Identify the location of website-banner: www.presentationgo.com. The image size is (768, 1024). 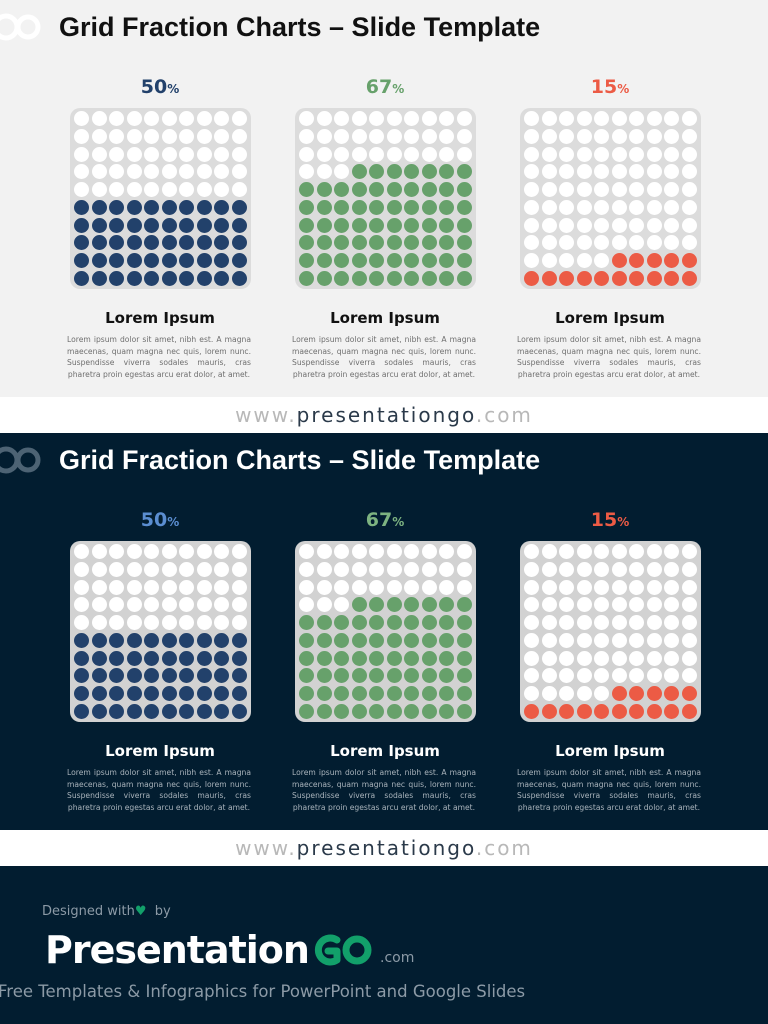
(384, 415).